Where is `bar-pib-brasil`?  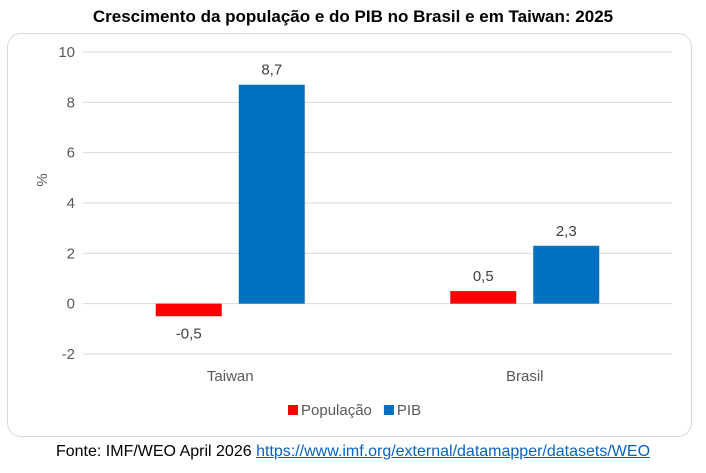 bar-pib-brasil is located at coordinates (566, 274).